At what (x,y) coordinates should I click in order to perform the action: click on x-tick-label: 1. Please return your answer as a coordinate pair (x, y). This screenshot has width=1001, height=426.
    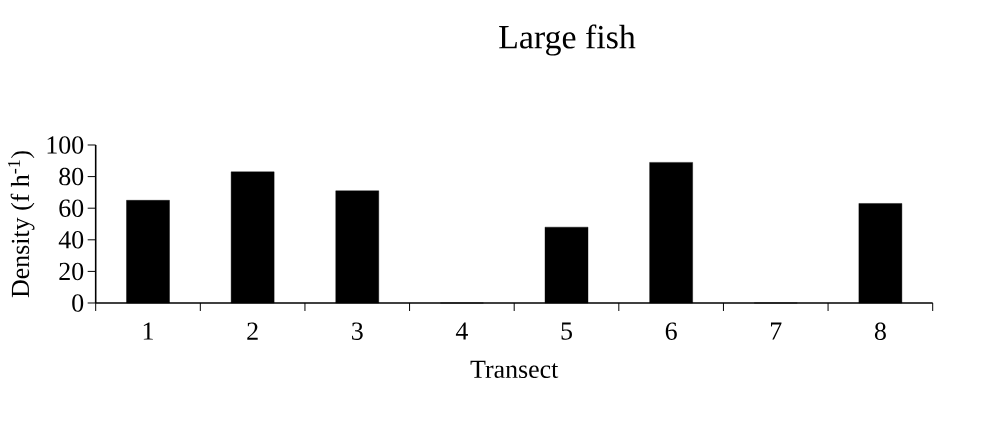
    Looking at the image, I should click on (148, 331).